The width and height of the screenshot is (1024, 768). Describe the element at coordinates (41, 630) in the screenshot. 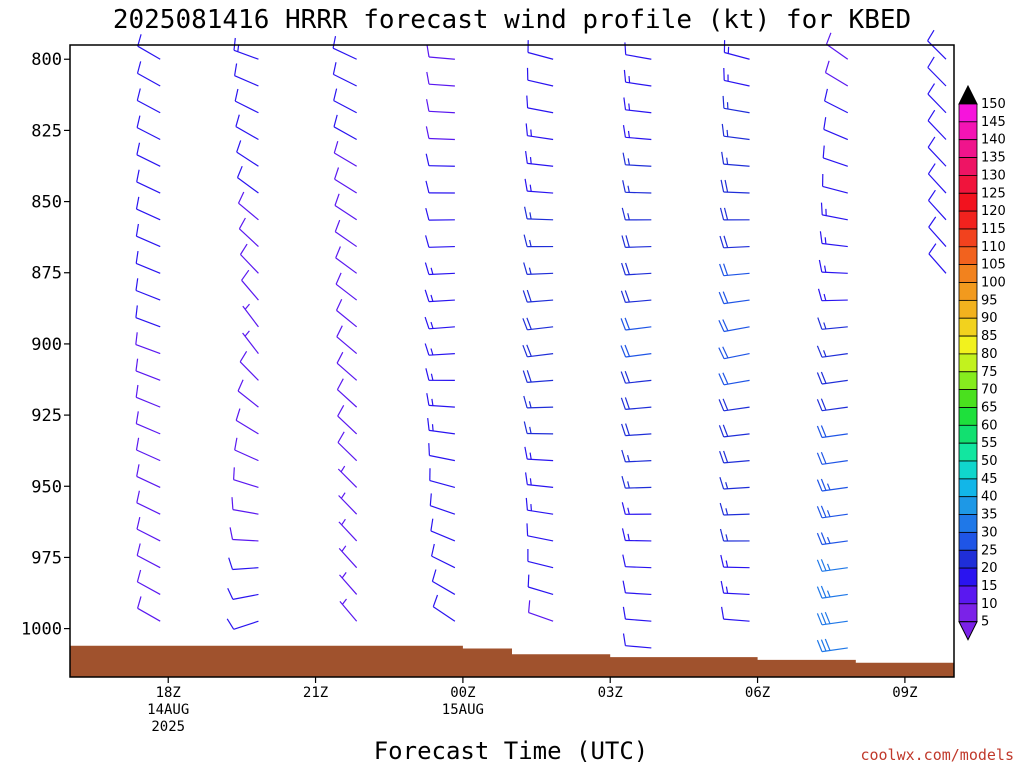

I see `y-tick-label: 1000` at that location.